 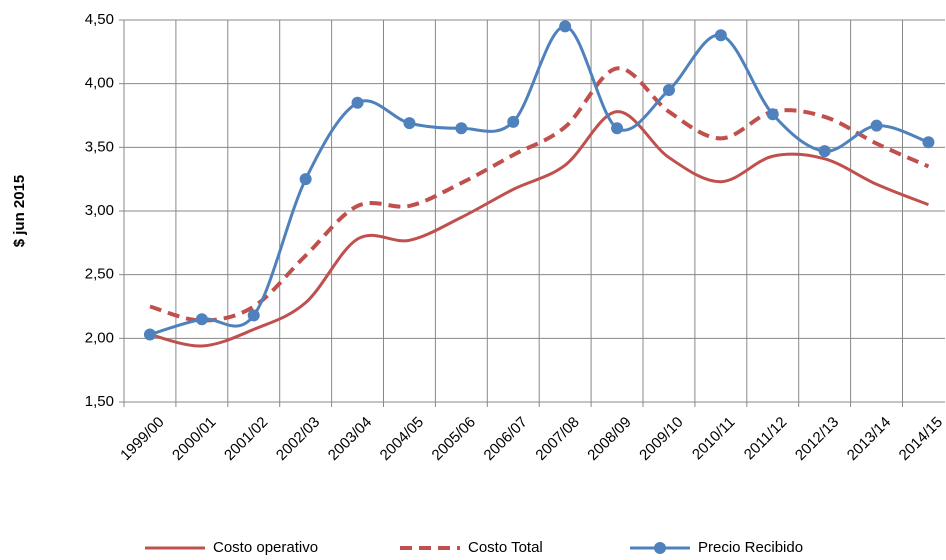 What do you see at coordinates (99, 210) in the screenshot?
I see `y-tick-label: 3,00` at bounding box center [99, 210].